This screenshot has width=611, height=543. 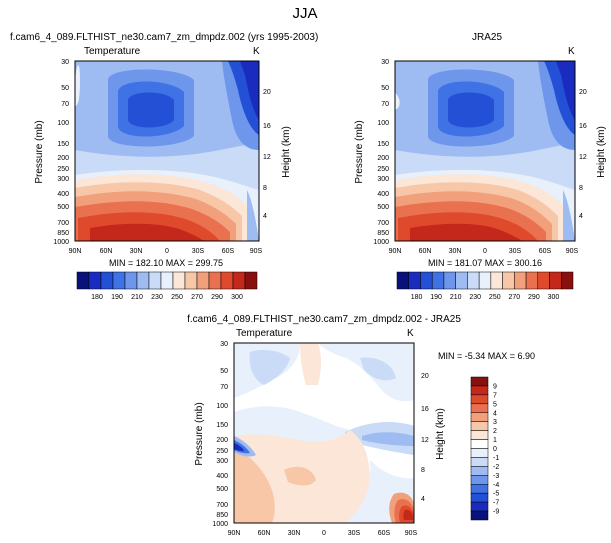 I want to click on y-tick-label: 70, so click(x=385, y=104).